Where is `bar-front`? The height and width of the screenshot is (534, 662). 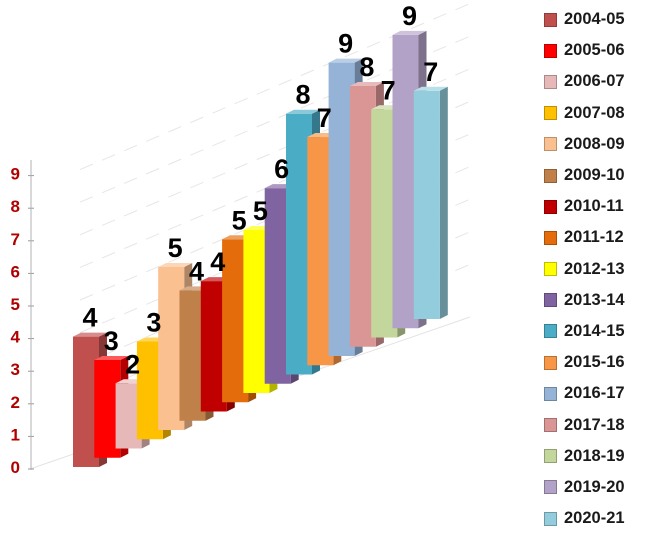
bar-front is located at coordinates (426, 204).